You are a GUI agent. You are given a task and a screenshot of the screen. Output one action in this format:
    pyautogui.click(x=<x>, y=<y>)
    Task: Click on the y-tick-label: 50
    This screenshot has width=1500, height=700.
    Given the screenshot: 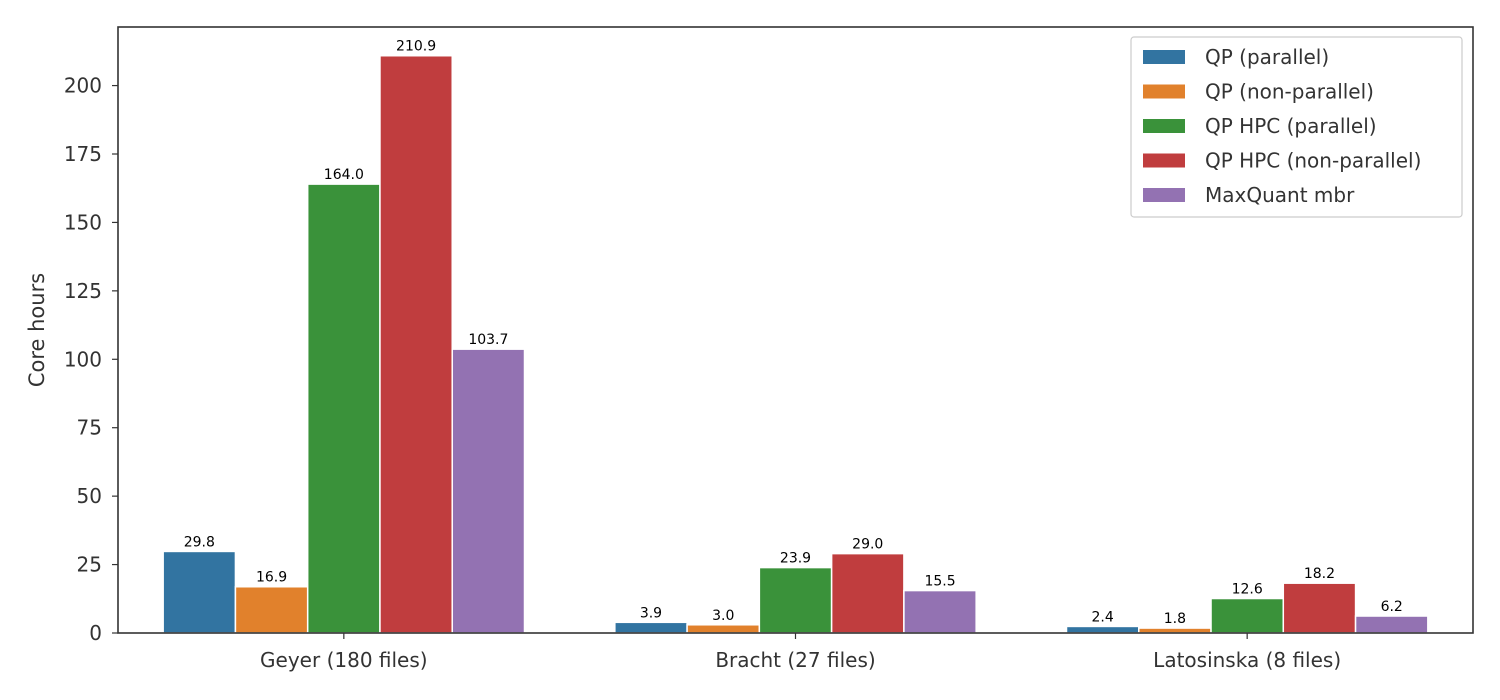 What is the action you would take?
    pyautogui.click(x=89, y=496)
    